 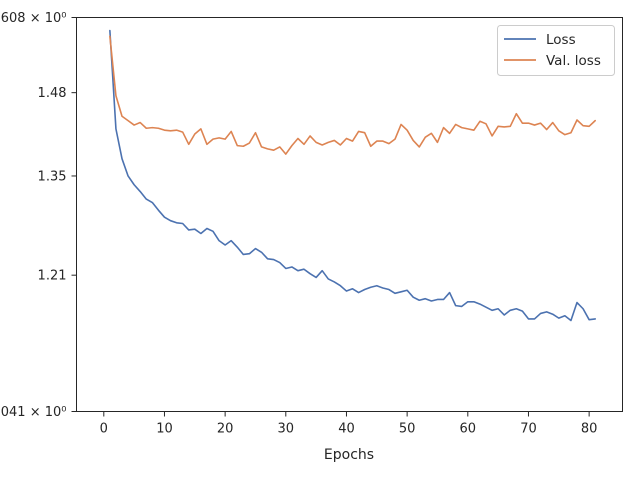 I want to click on x-tick-label: 30, so click(x=286, y=429).